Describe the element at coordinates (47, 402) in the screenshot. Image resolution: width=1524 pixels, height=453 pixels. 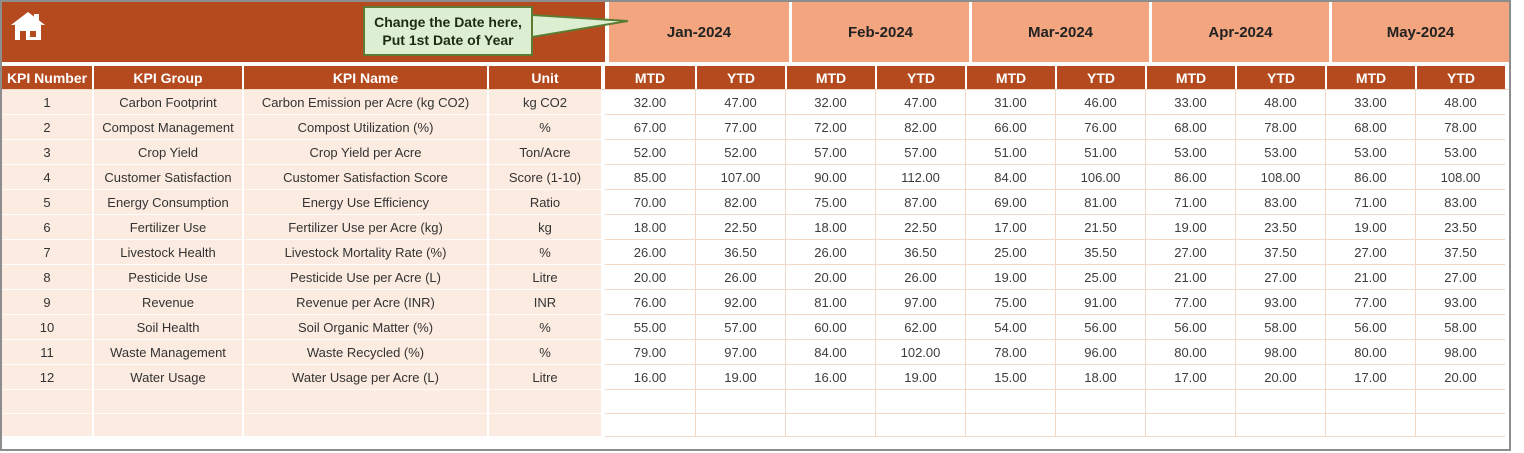
I see `kpi-number-cell` at that location.